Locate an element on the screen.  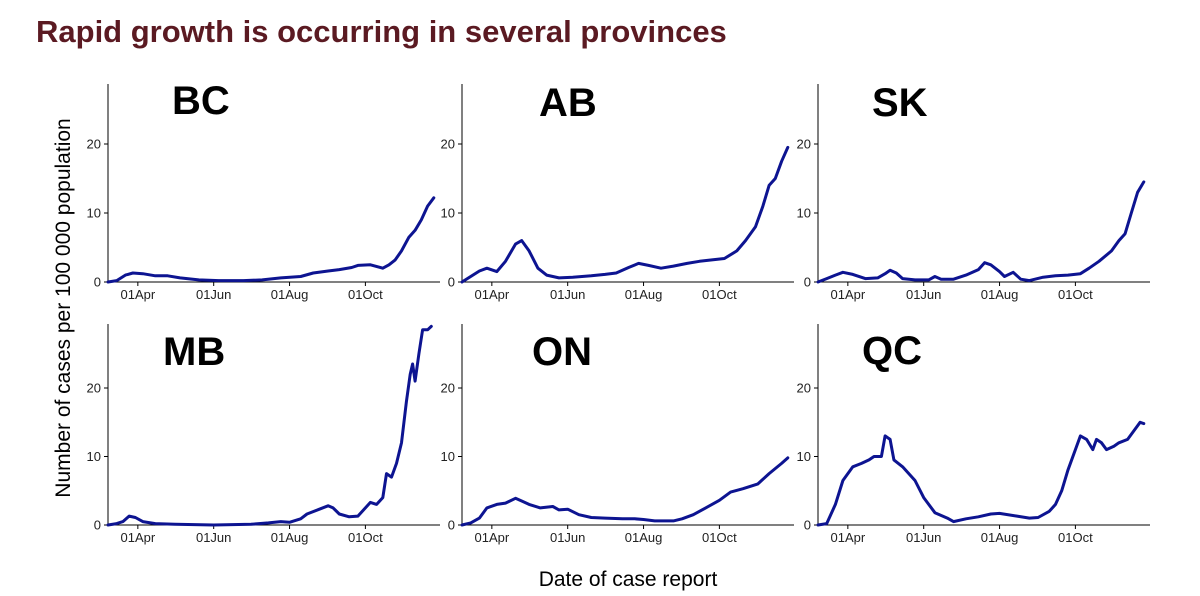
panel-on: 0 10 20 01Apr 01Jun 01Aug 01Oct ON is located at coordinates (617, 434).